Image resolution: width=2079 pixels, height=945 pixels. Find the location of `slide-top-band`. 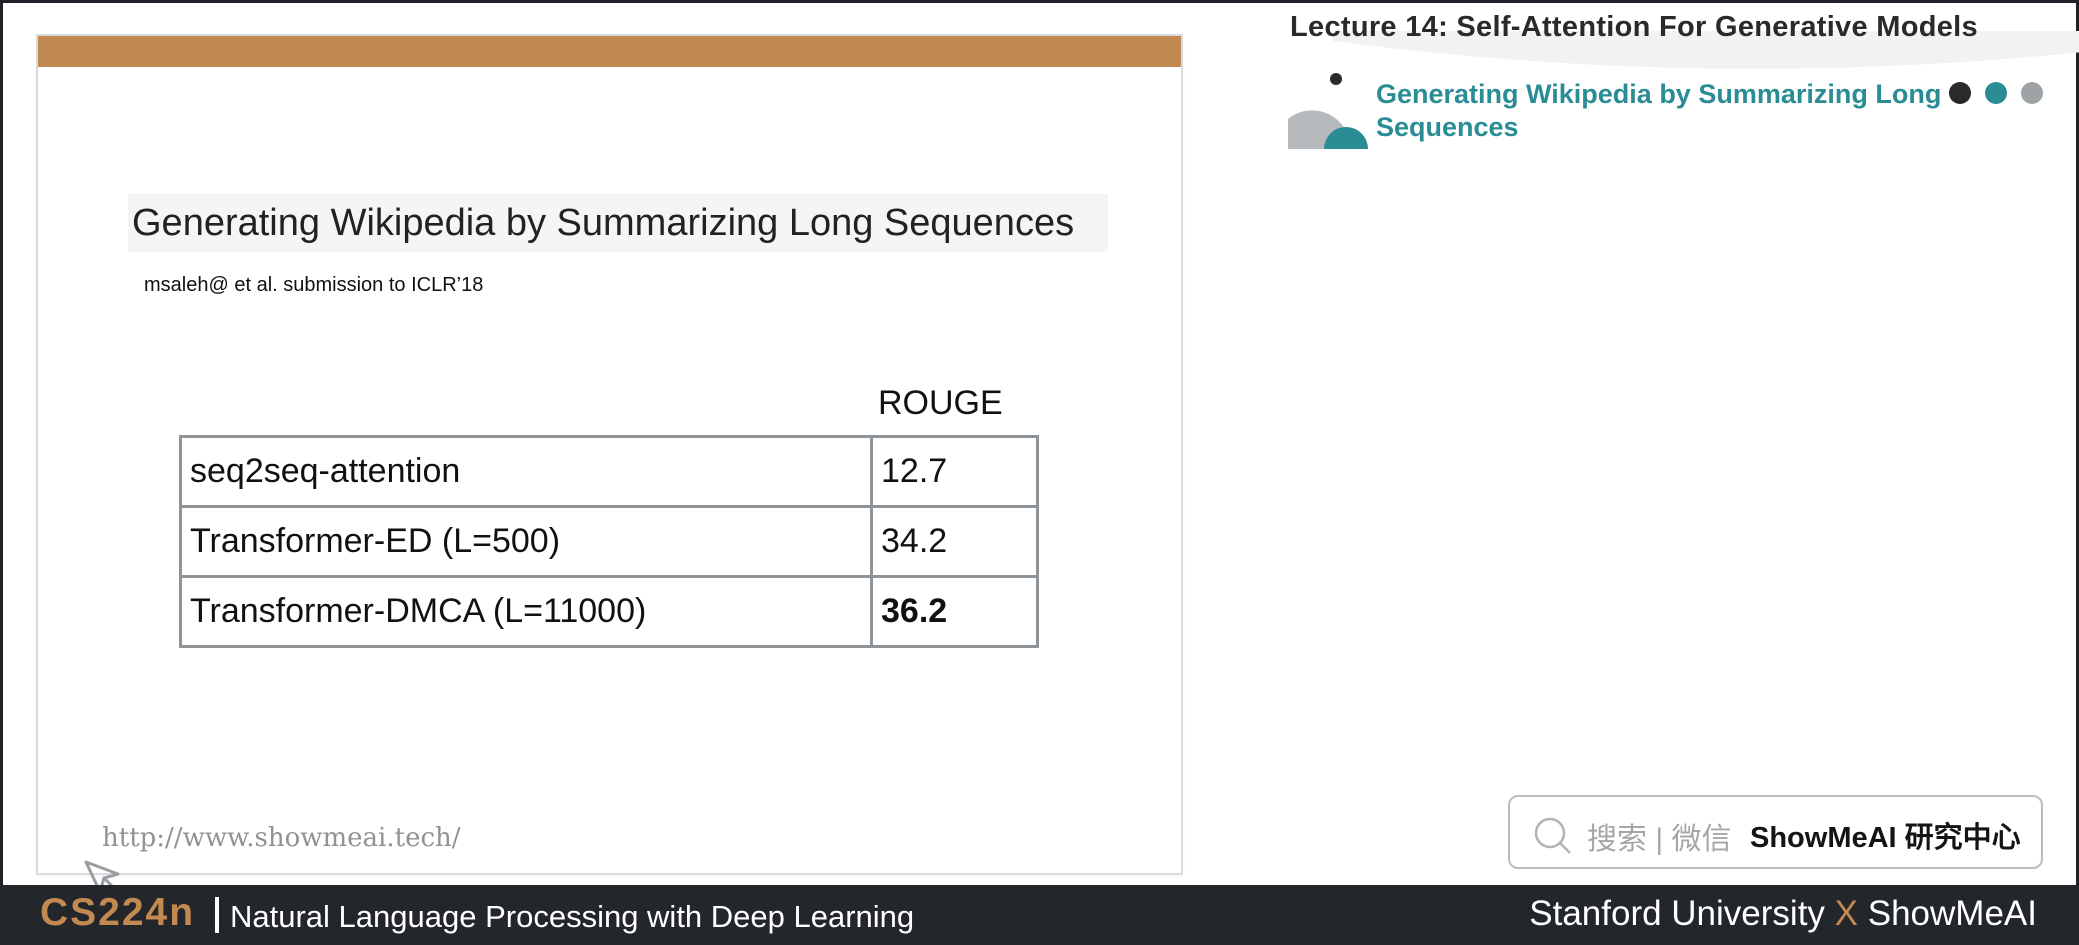

slide-top-band is located at coordinates (609, 51).